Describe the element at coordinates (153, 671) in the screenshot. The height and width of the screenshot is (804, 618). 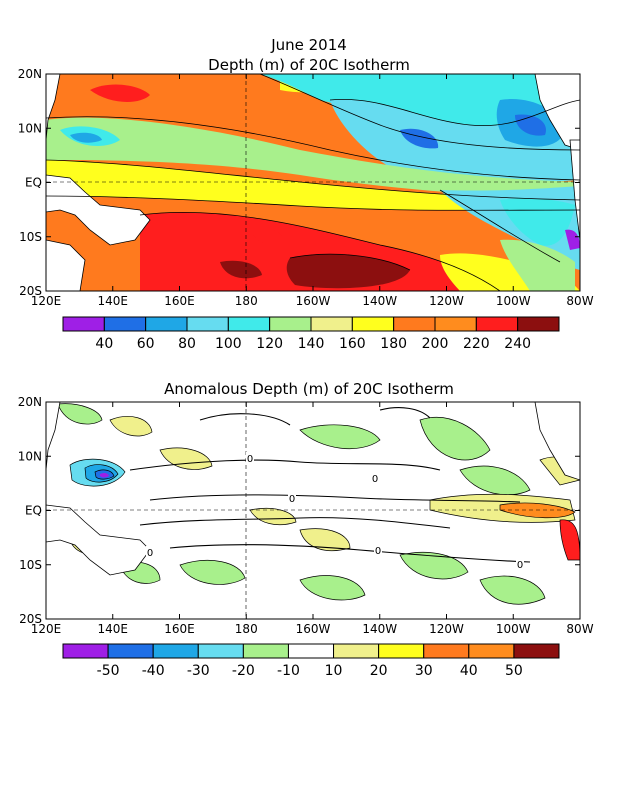
I see `colorbar-label: -40` at that location.